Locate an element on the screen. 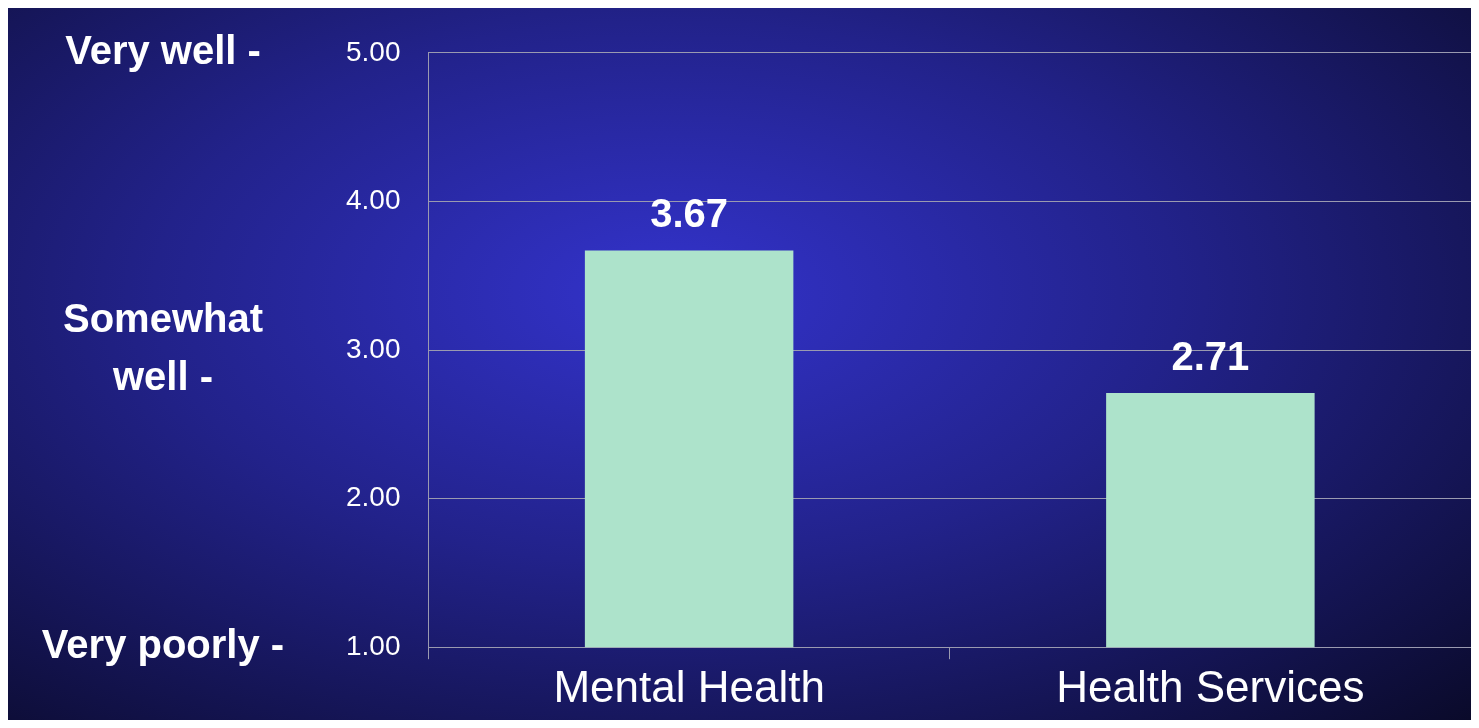 The width and height of the screenshot is (1479, 728). text: Very well - is located at coordinates (163, 49).